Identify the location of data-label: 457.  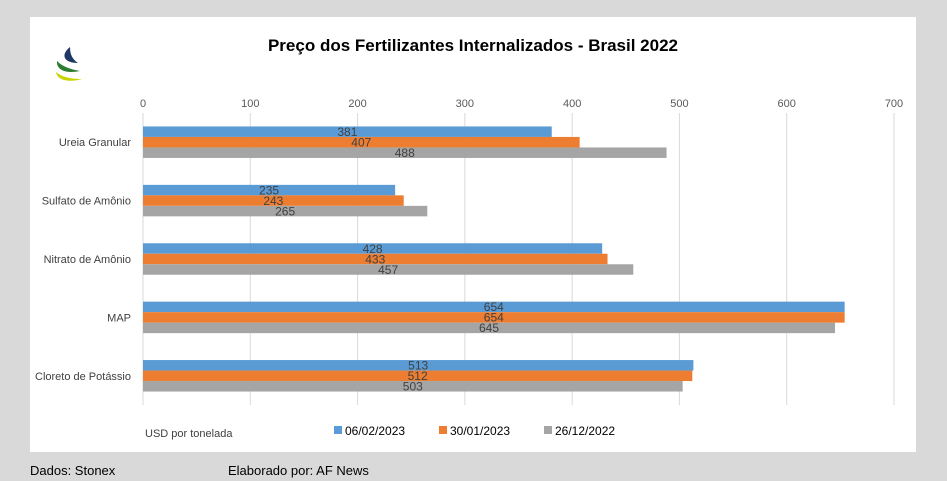
(388, 270).